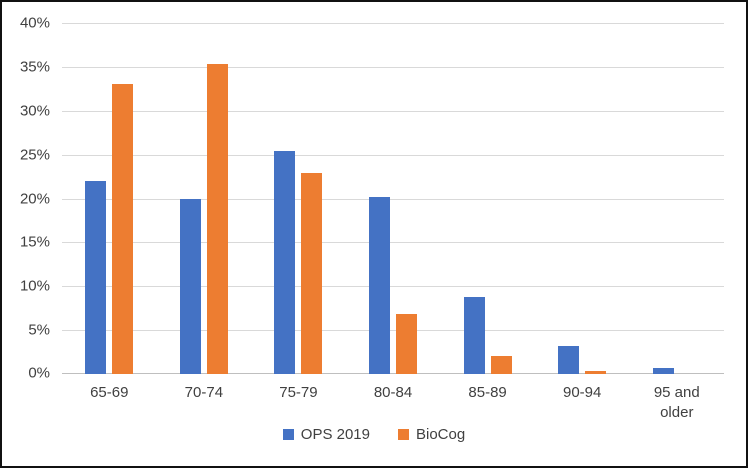  I want to click on legend-label-ops-2019: OPS 2019, so click(335, 434).